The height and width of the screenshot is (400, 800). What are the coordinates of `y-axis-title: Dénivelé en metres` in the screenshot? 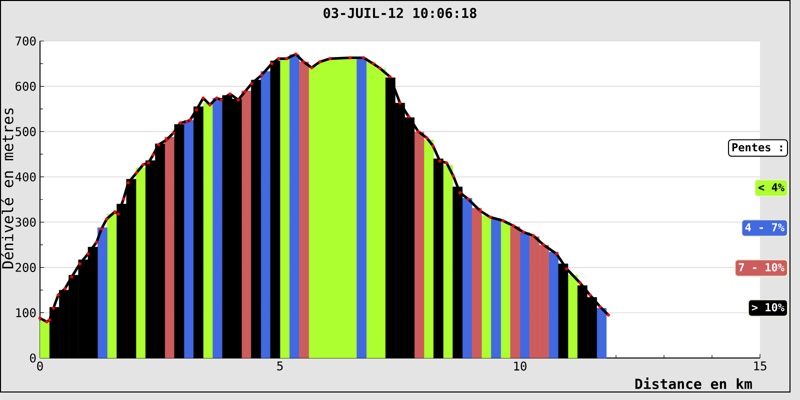 It's located at (7, 188).